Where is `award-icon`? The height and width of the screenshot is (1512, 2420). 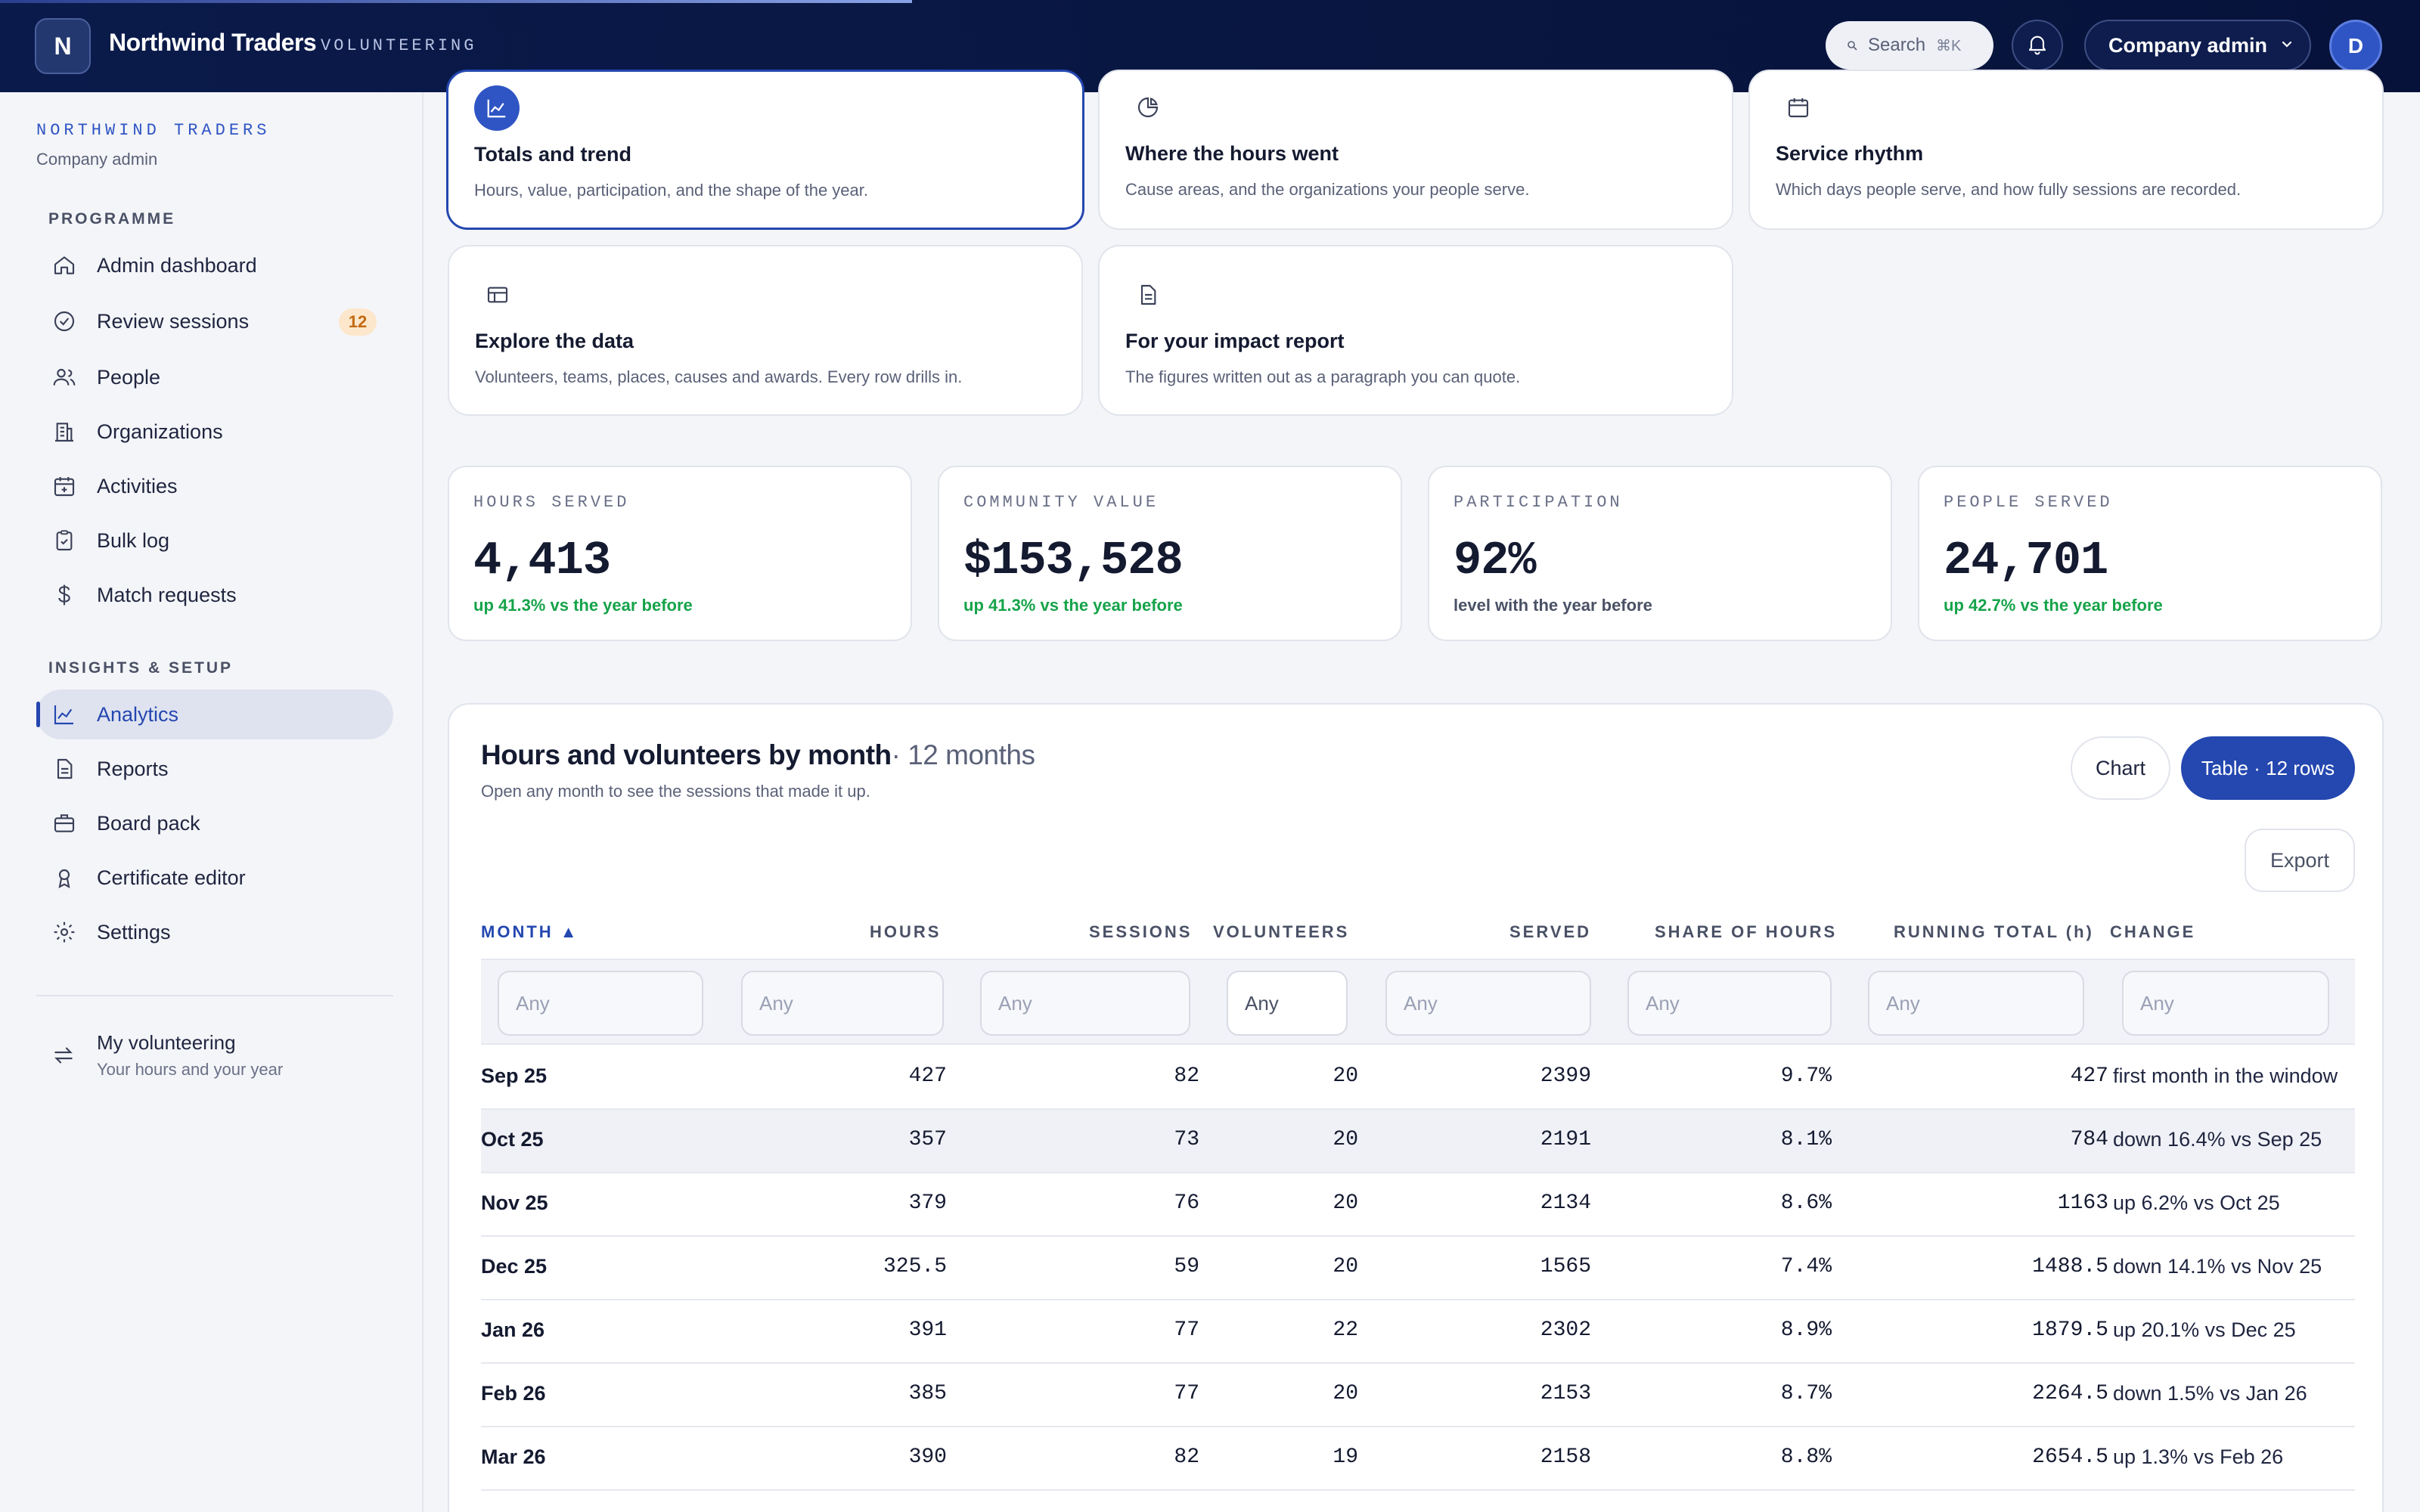 award-icon is located at coordinates (64, 878).